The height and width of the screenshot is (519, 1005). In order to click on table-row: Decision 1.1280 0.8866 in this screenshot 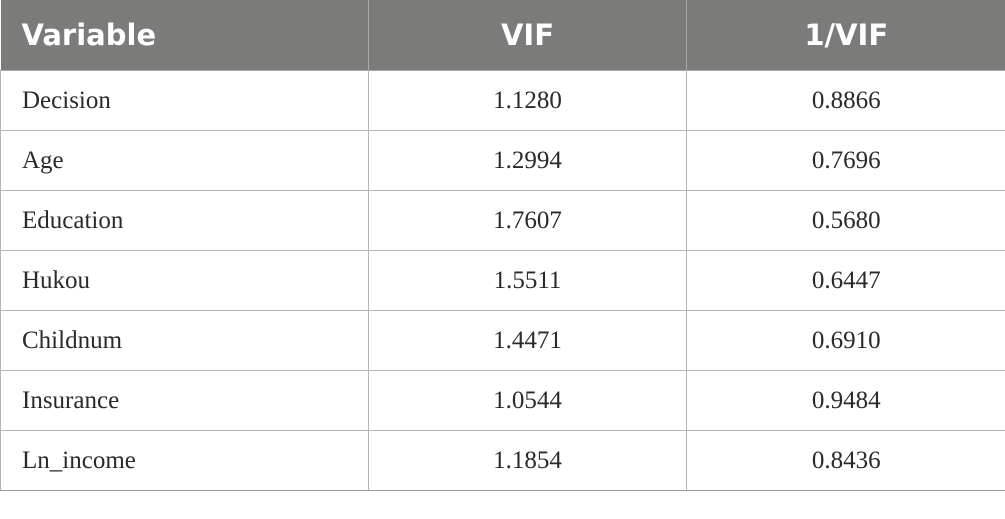, I will do `click(502, 100)`.